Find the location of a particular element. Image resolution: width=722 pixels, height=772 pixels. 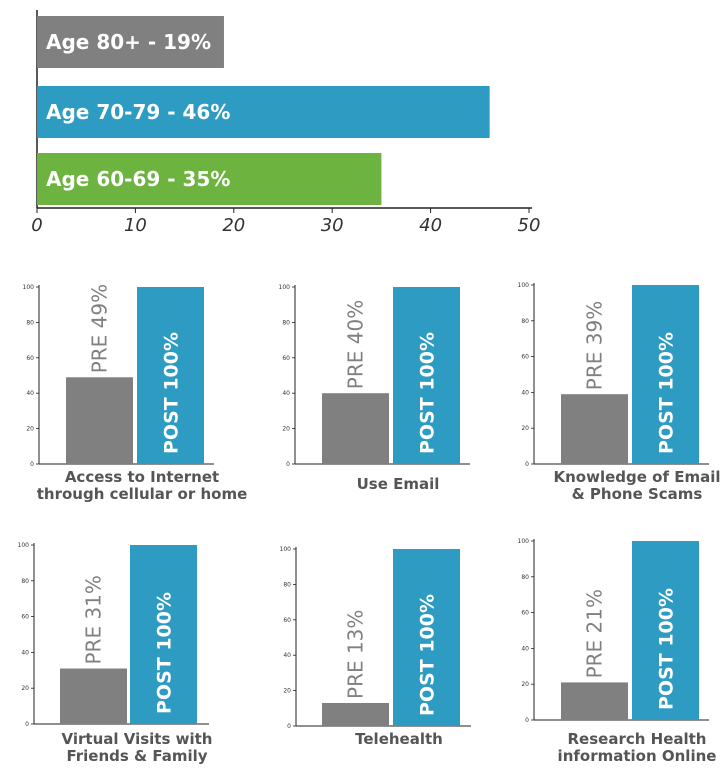

age-x-tick-label: 0 is located at coordinates (36, 225).